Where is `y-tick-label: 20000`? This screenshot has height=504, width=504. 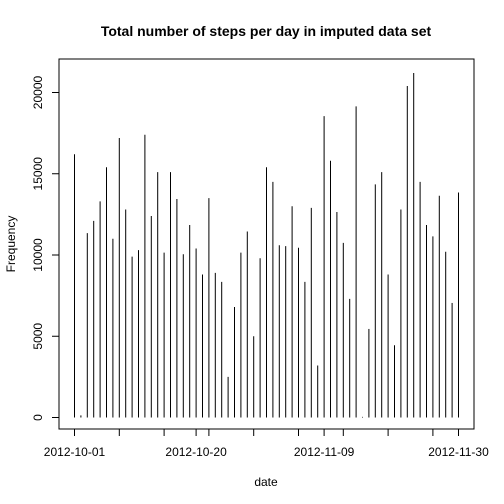 y-tick-label: 20000 is located at coordinates (38, 92).